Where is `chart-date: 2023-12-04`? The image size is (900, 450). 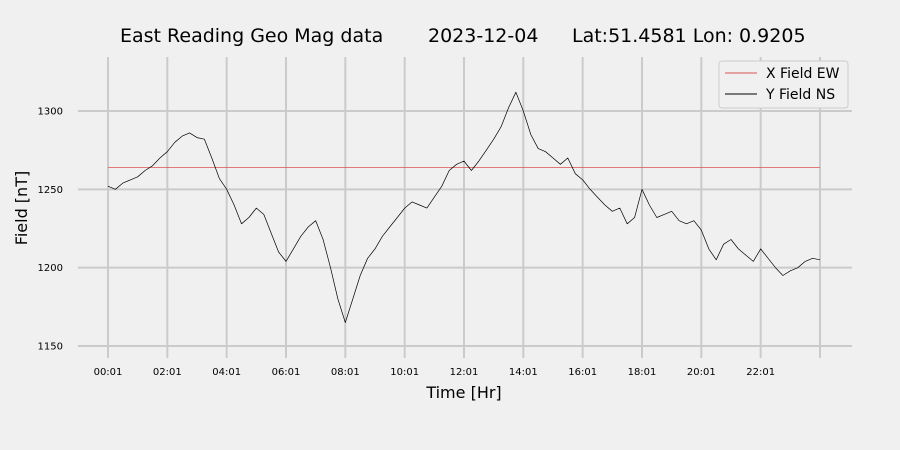 chart-date: 2023-12-04 is located at coordinates (483, 36).